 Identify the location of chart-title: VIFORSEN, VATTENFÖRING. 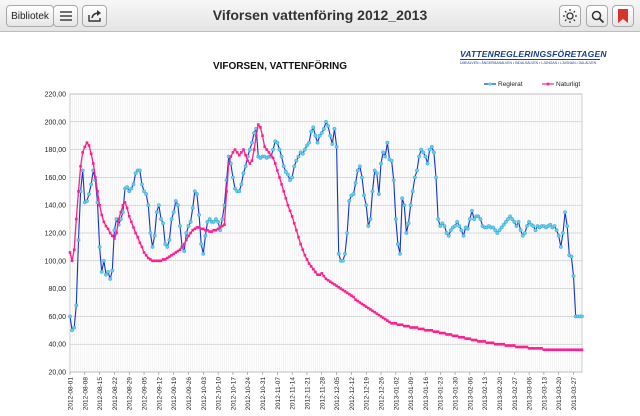
(280, 66).